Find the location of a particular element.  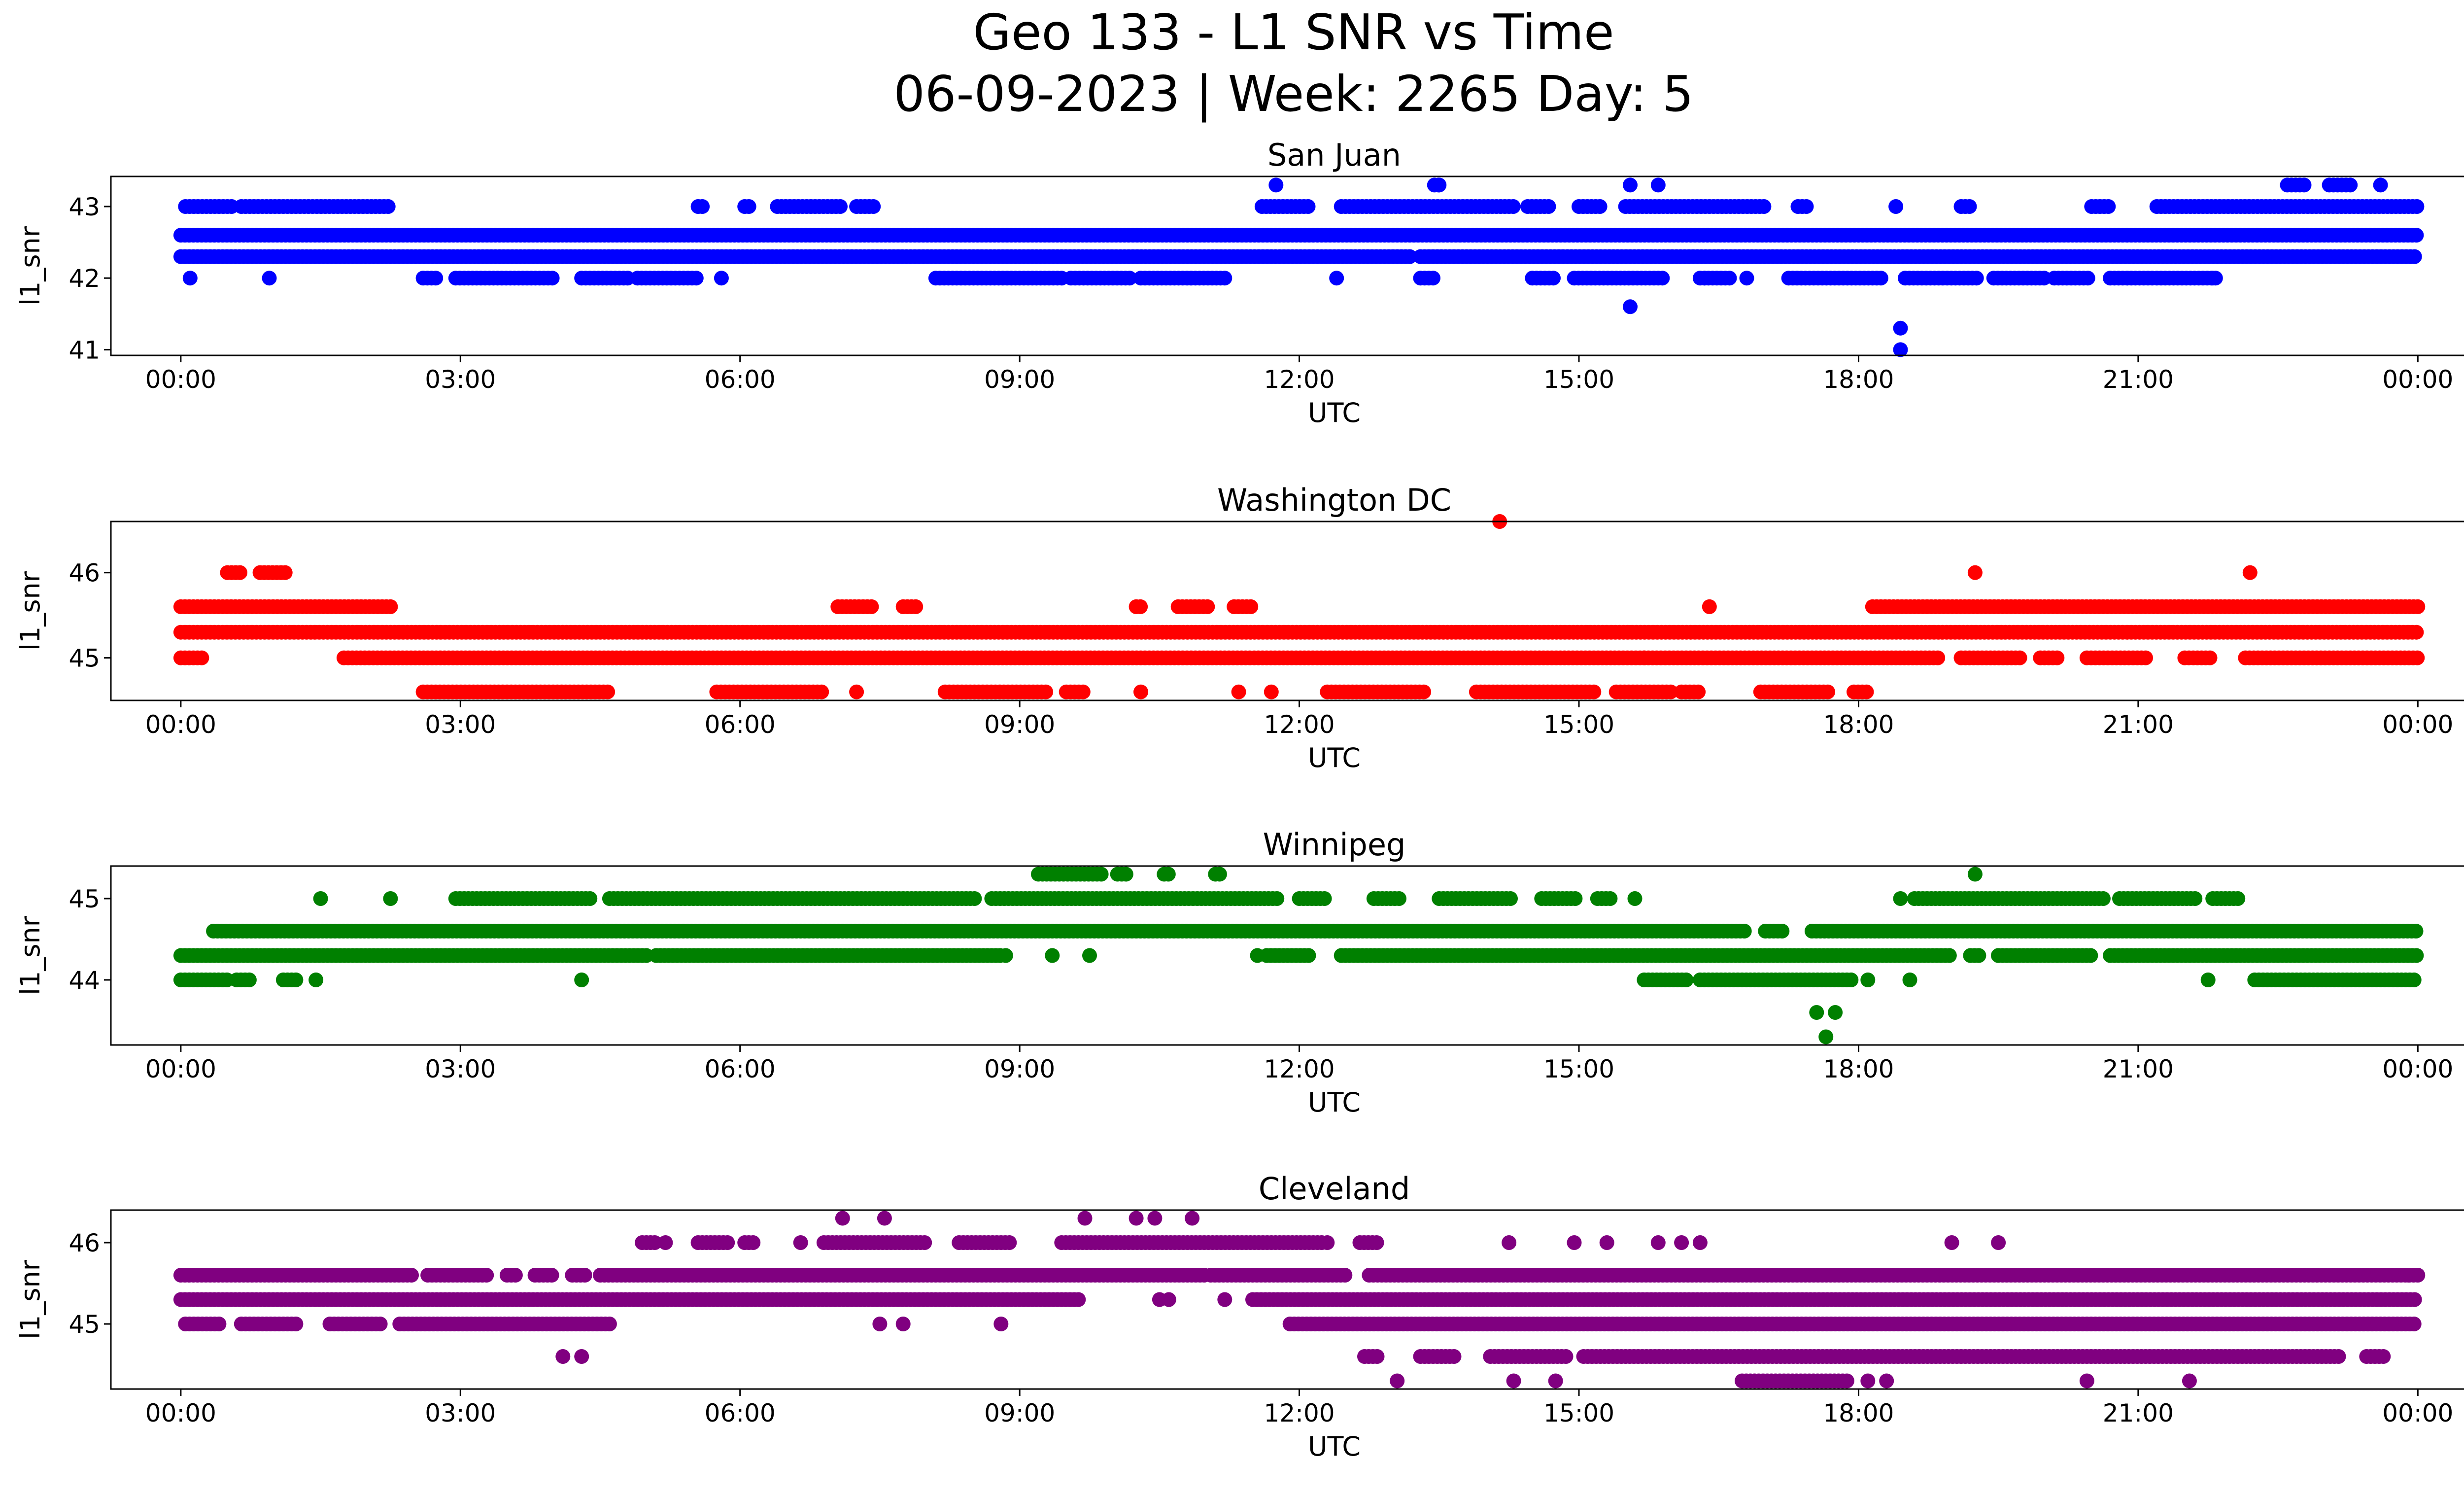

series-cleveland is located at coordinates (1299, 1300).